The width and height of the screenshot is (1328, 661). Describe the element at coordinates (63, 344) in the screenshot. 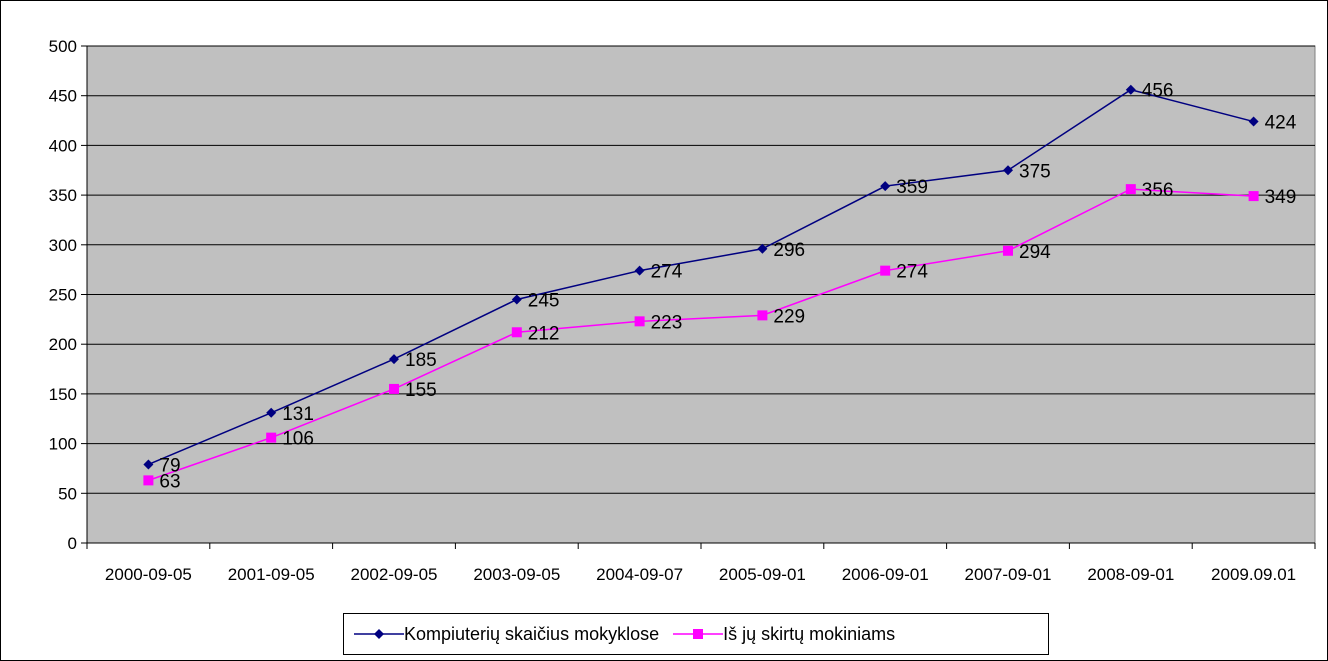

I see `y-tick-label: 200` at that location.